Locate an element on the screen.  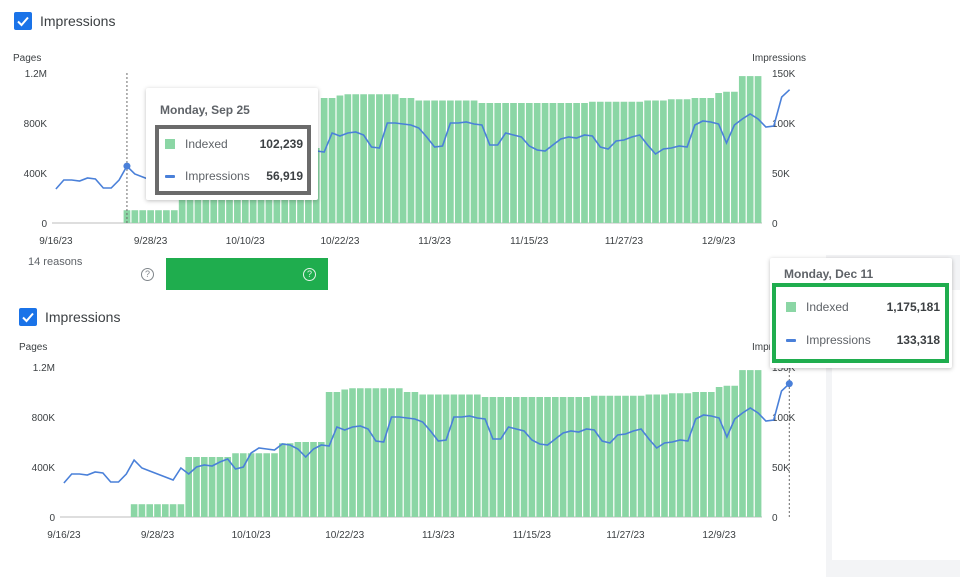
tooltip-highlight-box: Indexed 102,239 Impressions 56,919 is located at coordinates (233, 160).